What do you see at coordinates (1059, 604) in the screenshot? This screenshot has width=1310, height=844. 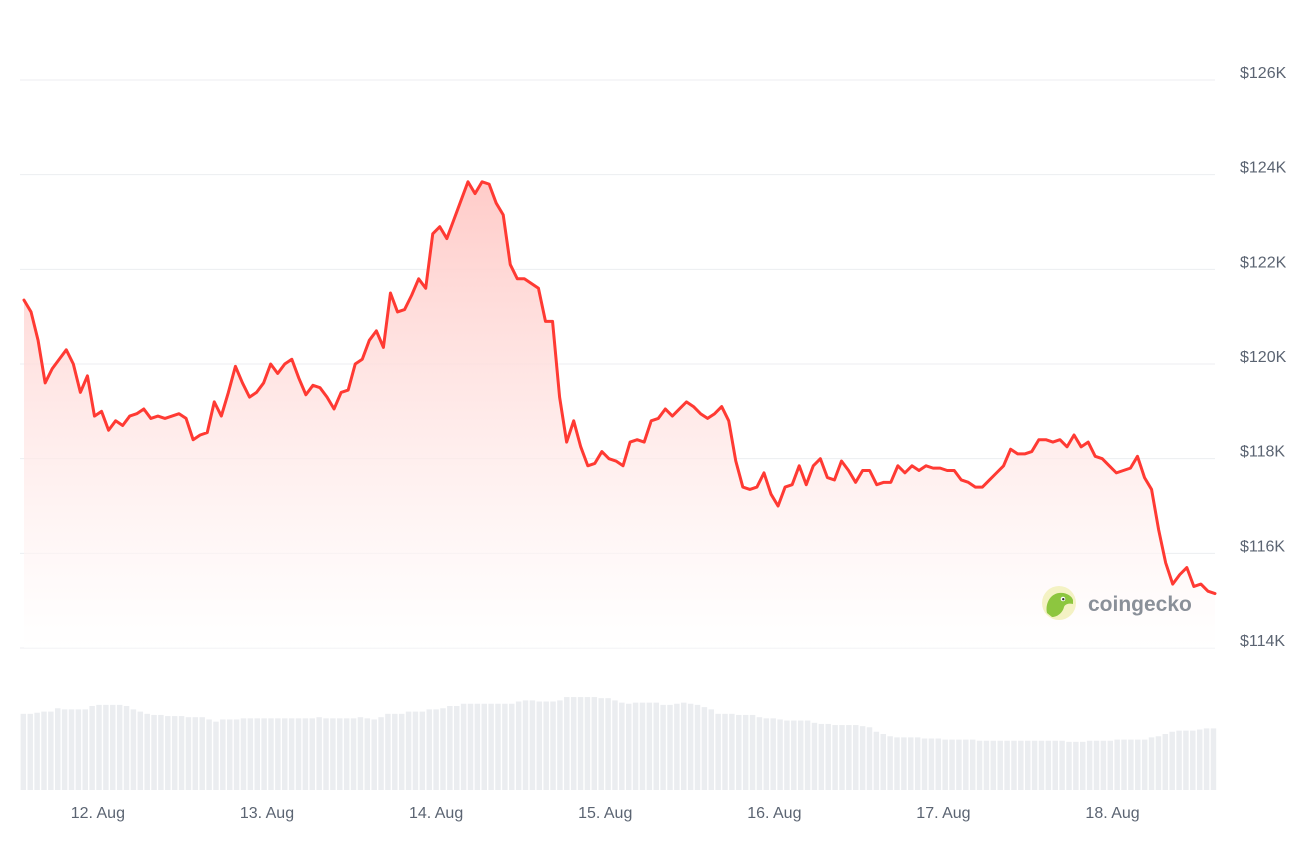 I see `gecko-head-shape` at bounding box center [1059, 604].